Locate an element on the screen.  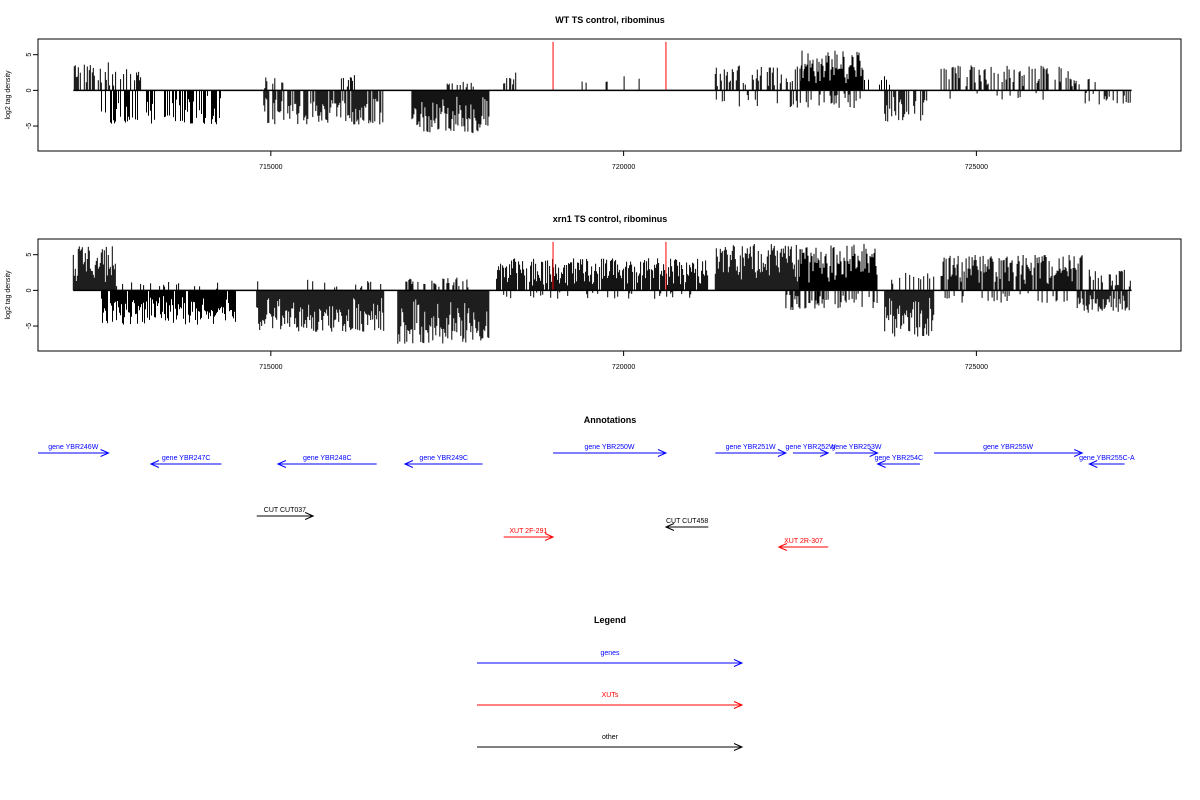
feature-label: gene YBR246W is located at coordinates (73, 447).